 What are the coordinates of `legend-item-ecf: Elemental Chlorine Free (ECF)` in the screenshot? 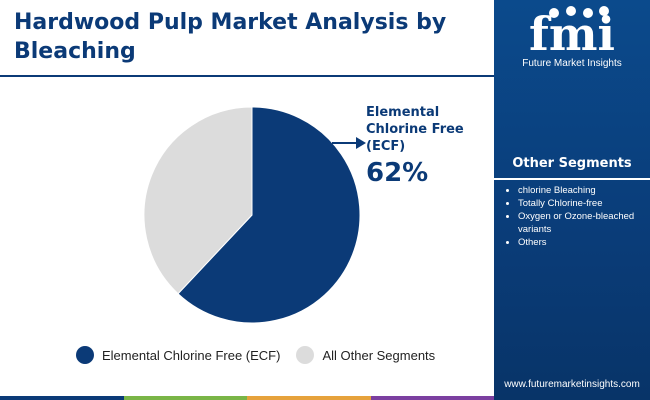 It's located at (178, 355).